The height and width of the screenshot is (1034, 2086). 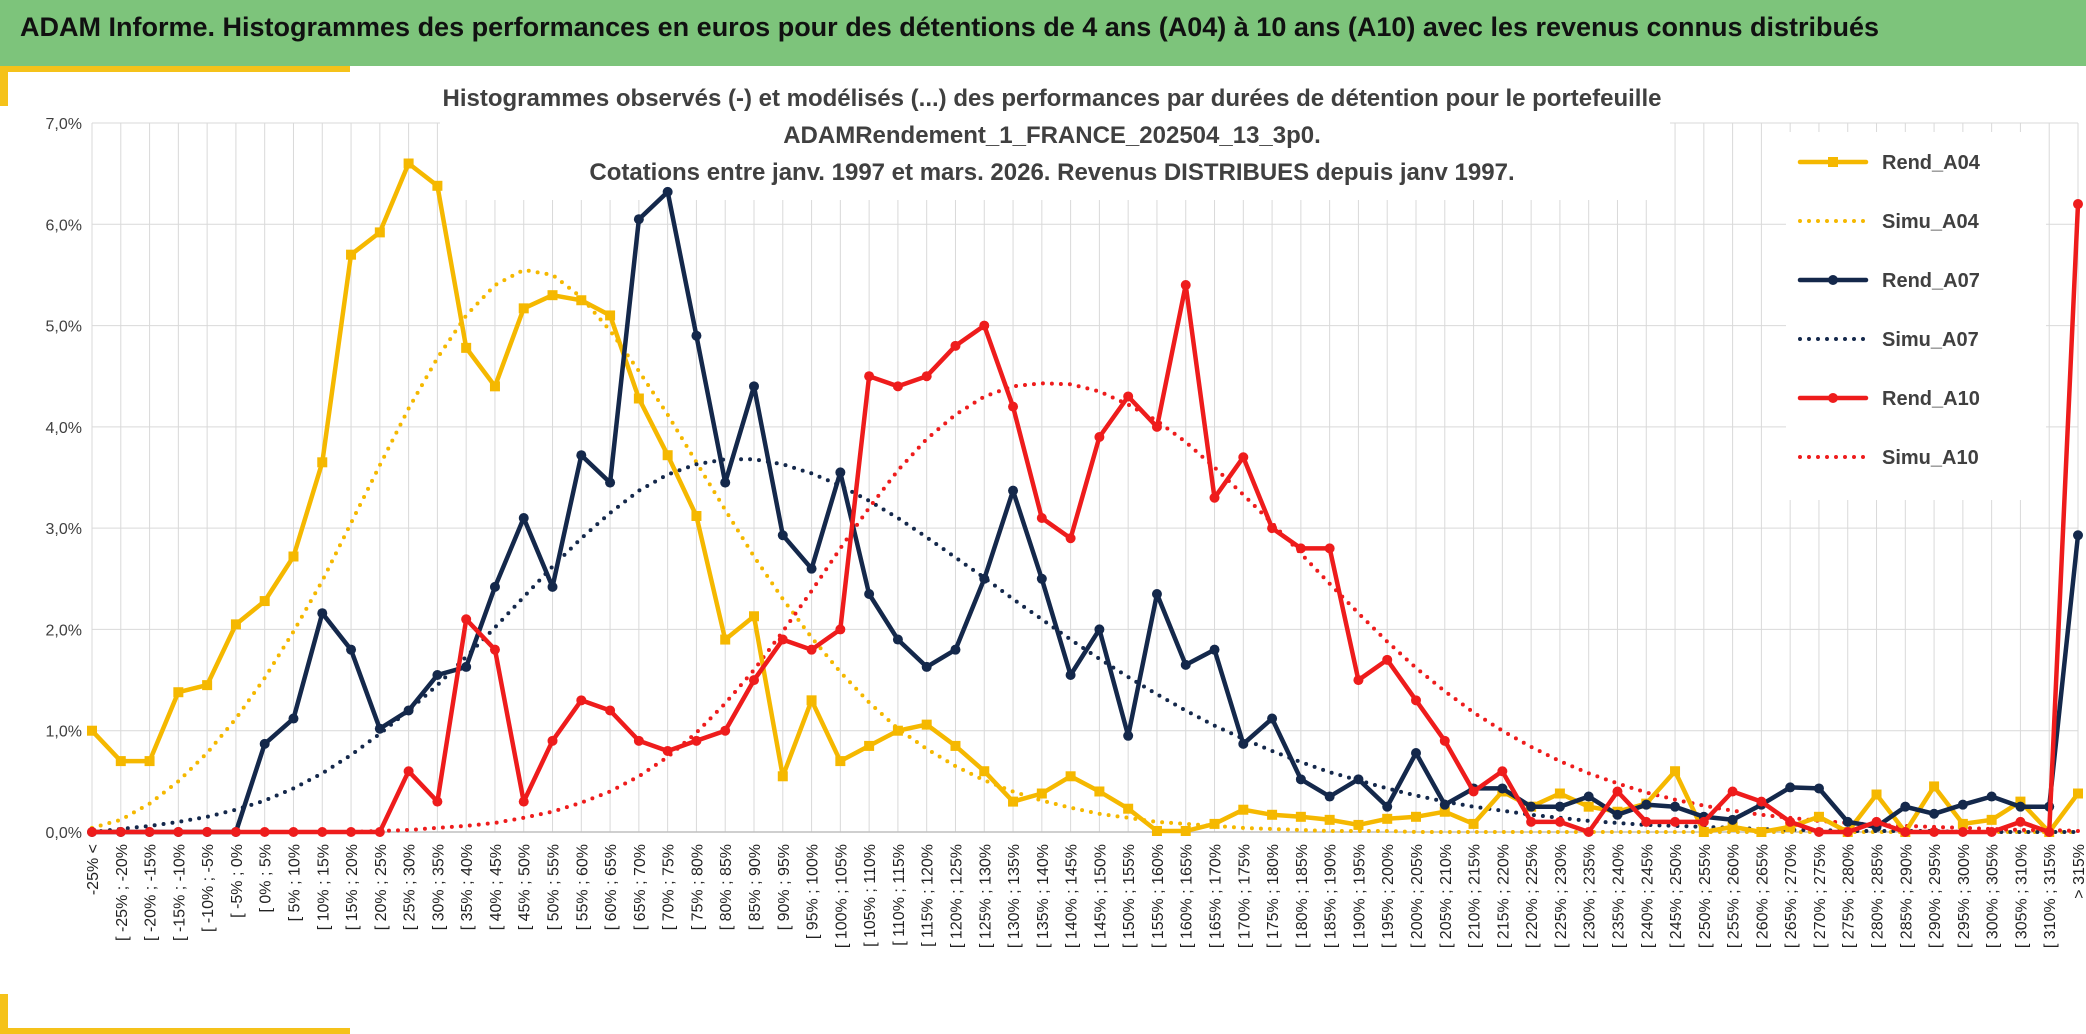 I want to click on x-tick-label: [ 300% ; 305%, so click(x=1993, y=896).